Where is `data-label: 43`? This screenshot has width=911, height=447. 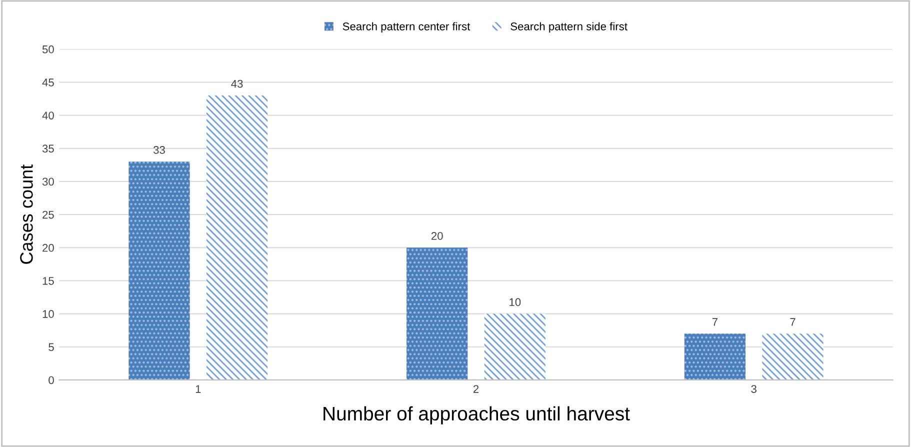 data-label: 43 is located at coordinates (237, 84).